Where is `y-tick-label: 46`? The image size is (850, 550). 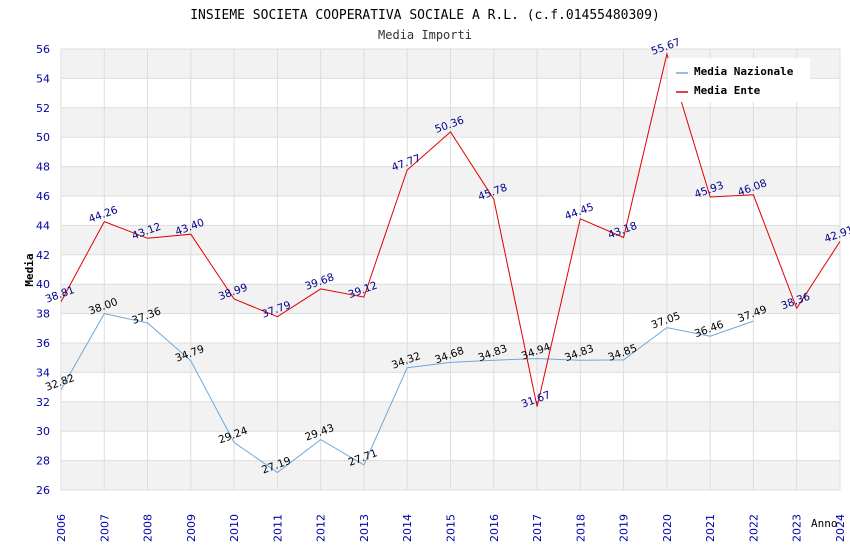
y-tick-label: 46 is located at coordinates (43, 196).